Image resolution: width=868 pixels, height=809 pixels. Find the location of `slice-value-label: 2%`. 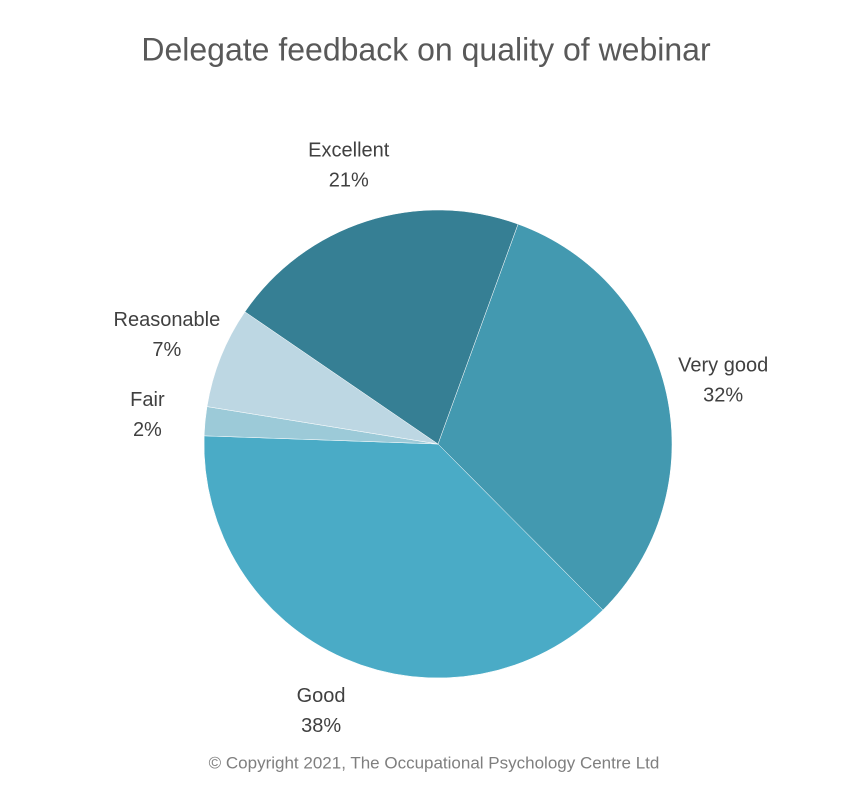

slice-value-label: 2% is located at coordinates (147, 430).